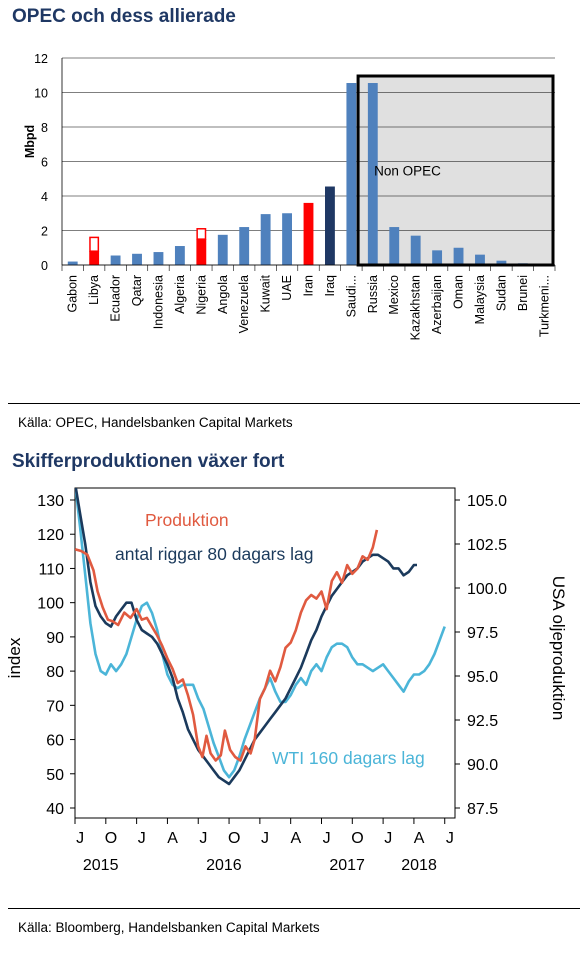 The image size is (588, 959). I want to click on y-tick-label: 2, so click(44, 232).